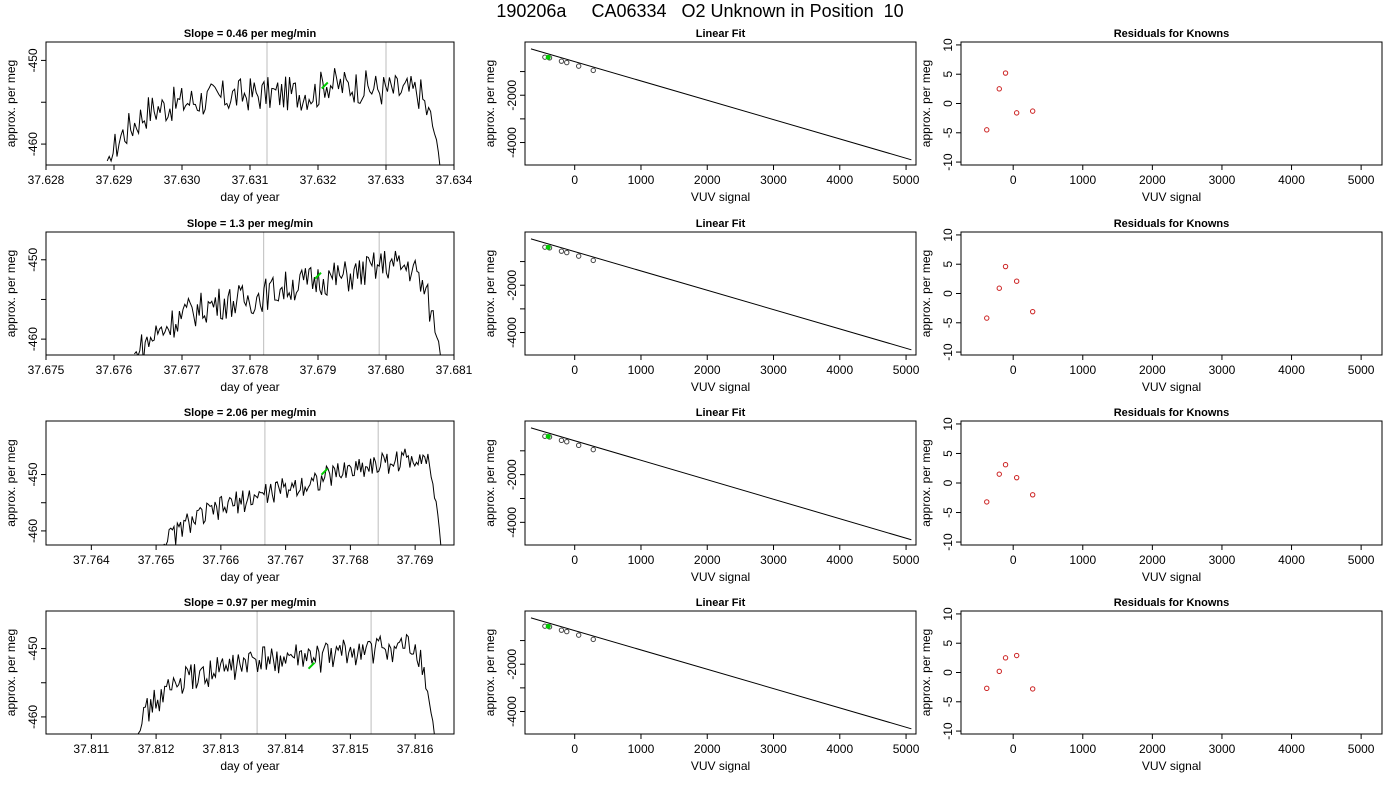 This screenshot has height=800, width=1400. Describe the element at coordinates (948, 701) in the screenshot. I see `y-tick-label: -5` at that location.